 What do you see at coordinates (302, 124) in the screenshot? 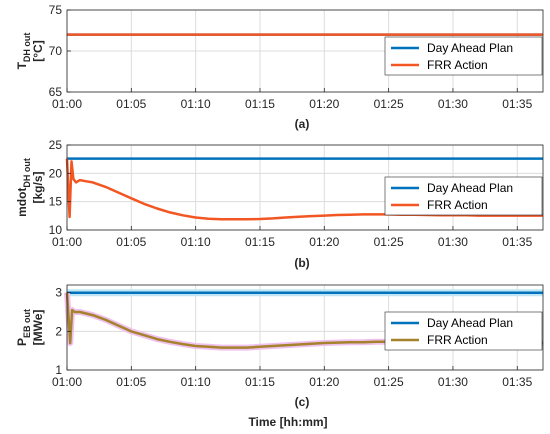
I see `panel-caption: (a)` at bounding box center [302, 124].